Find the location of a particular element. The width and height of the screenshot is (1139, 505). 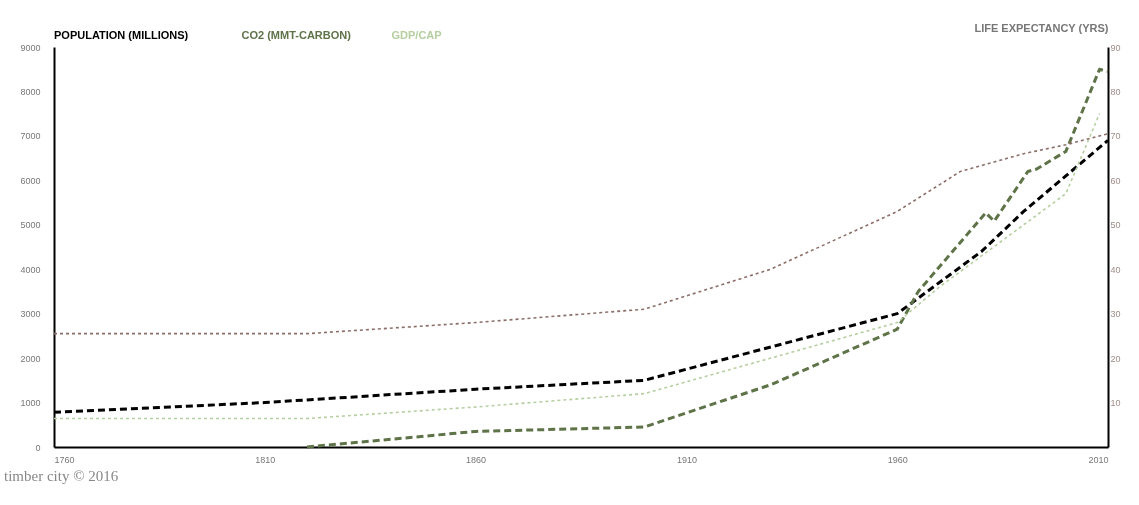

y-tick-label: 3000 is located at coordinates (30, 314).